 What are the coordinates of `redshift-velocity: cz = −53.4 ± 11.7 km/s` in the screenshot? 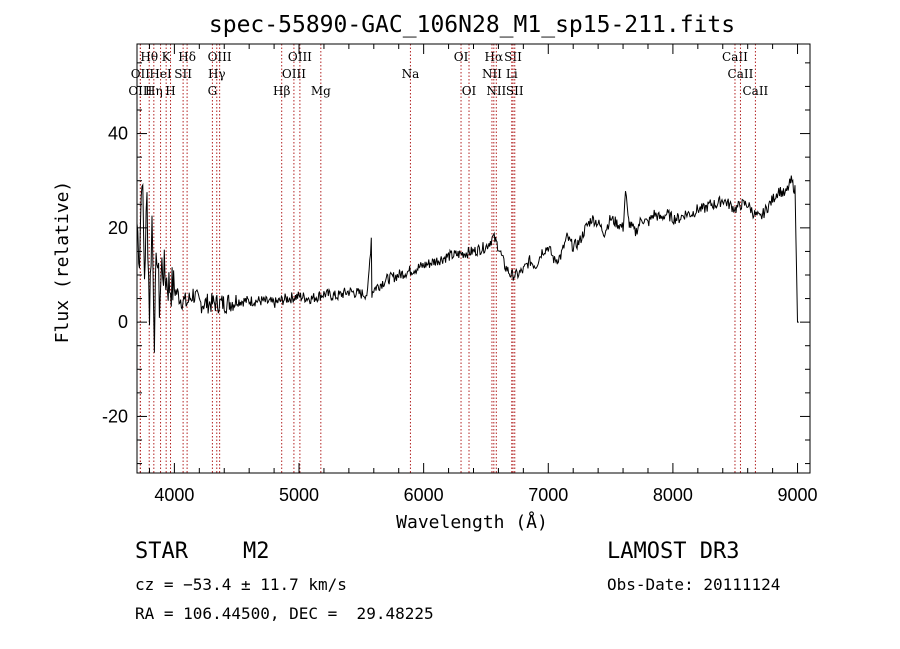 It's located at (241, 584).